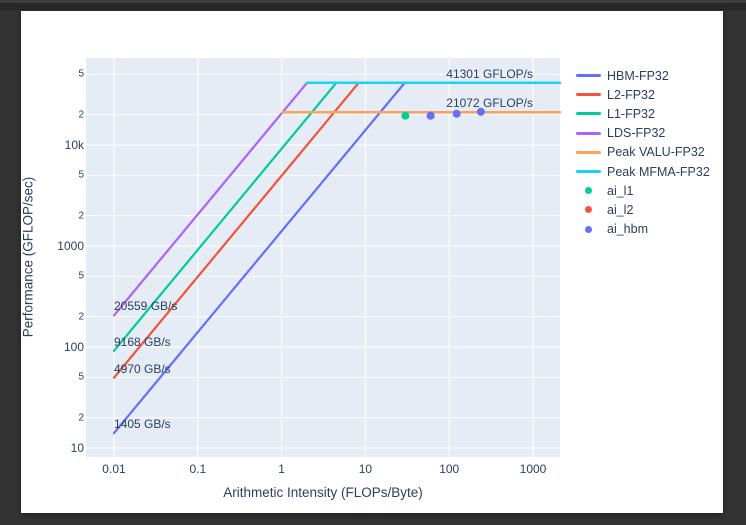 The height and width of the screenshot is (525, 746). I want to click on y-tick-label: 1000, so click(70, 245).